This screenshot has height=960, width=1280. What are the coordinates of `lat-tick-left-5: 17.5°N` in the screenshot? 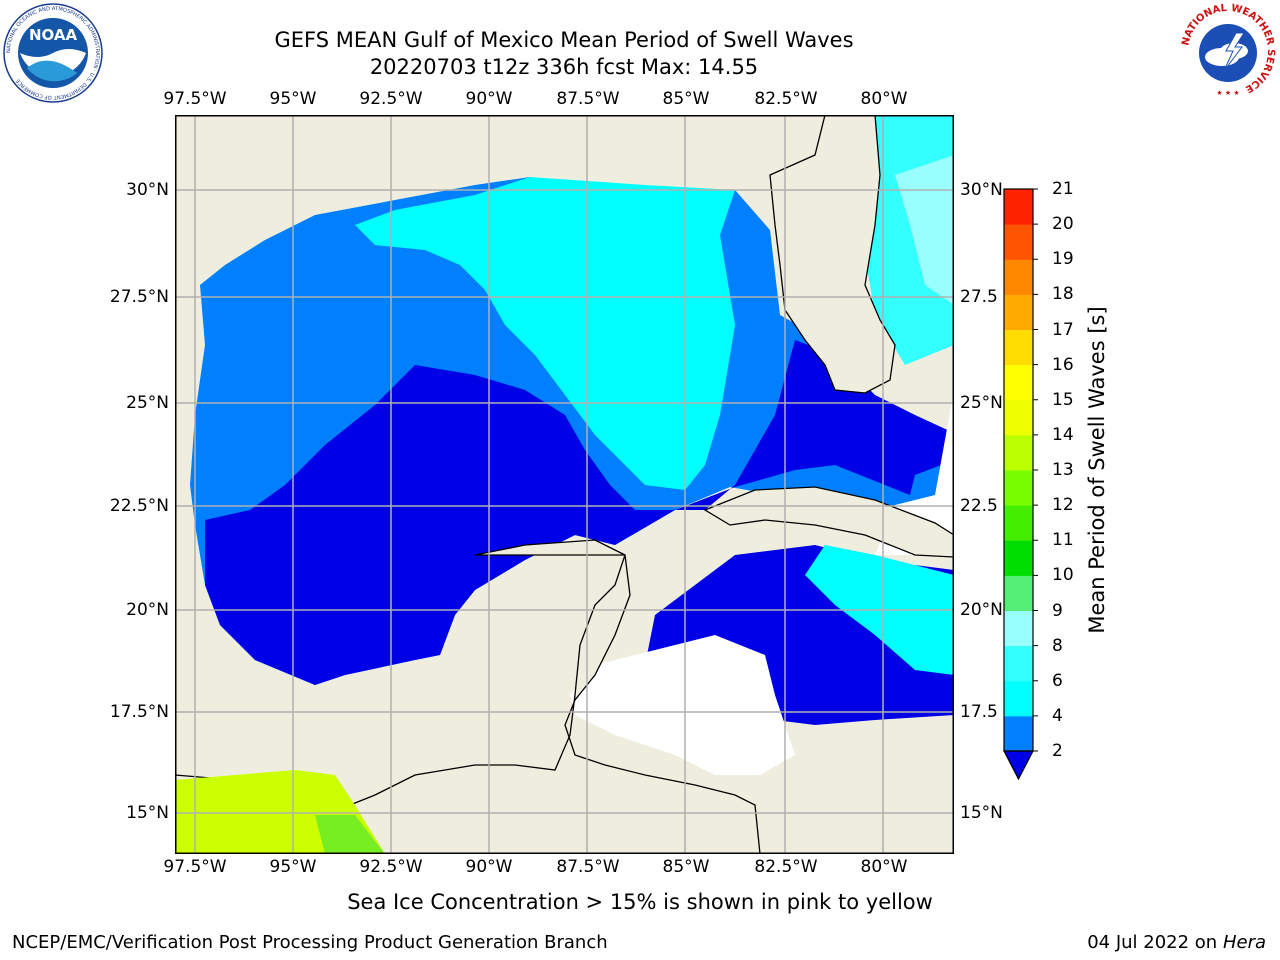 It's located at (139, 712).